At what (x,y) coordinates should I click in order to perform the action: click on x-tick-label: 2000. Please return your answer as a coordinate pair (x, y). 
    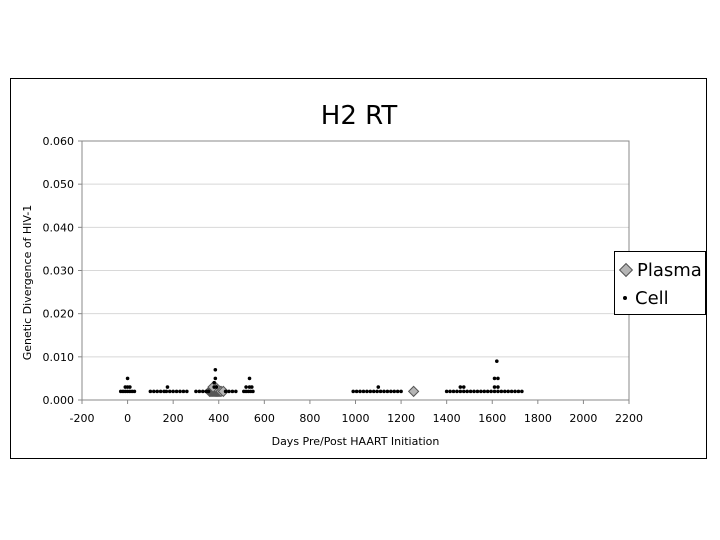
    Looking at the image, I should click on (583, 418).